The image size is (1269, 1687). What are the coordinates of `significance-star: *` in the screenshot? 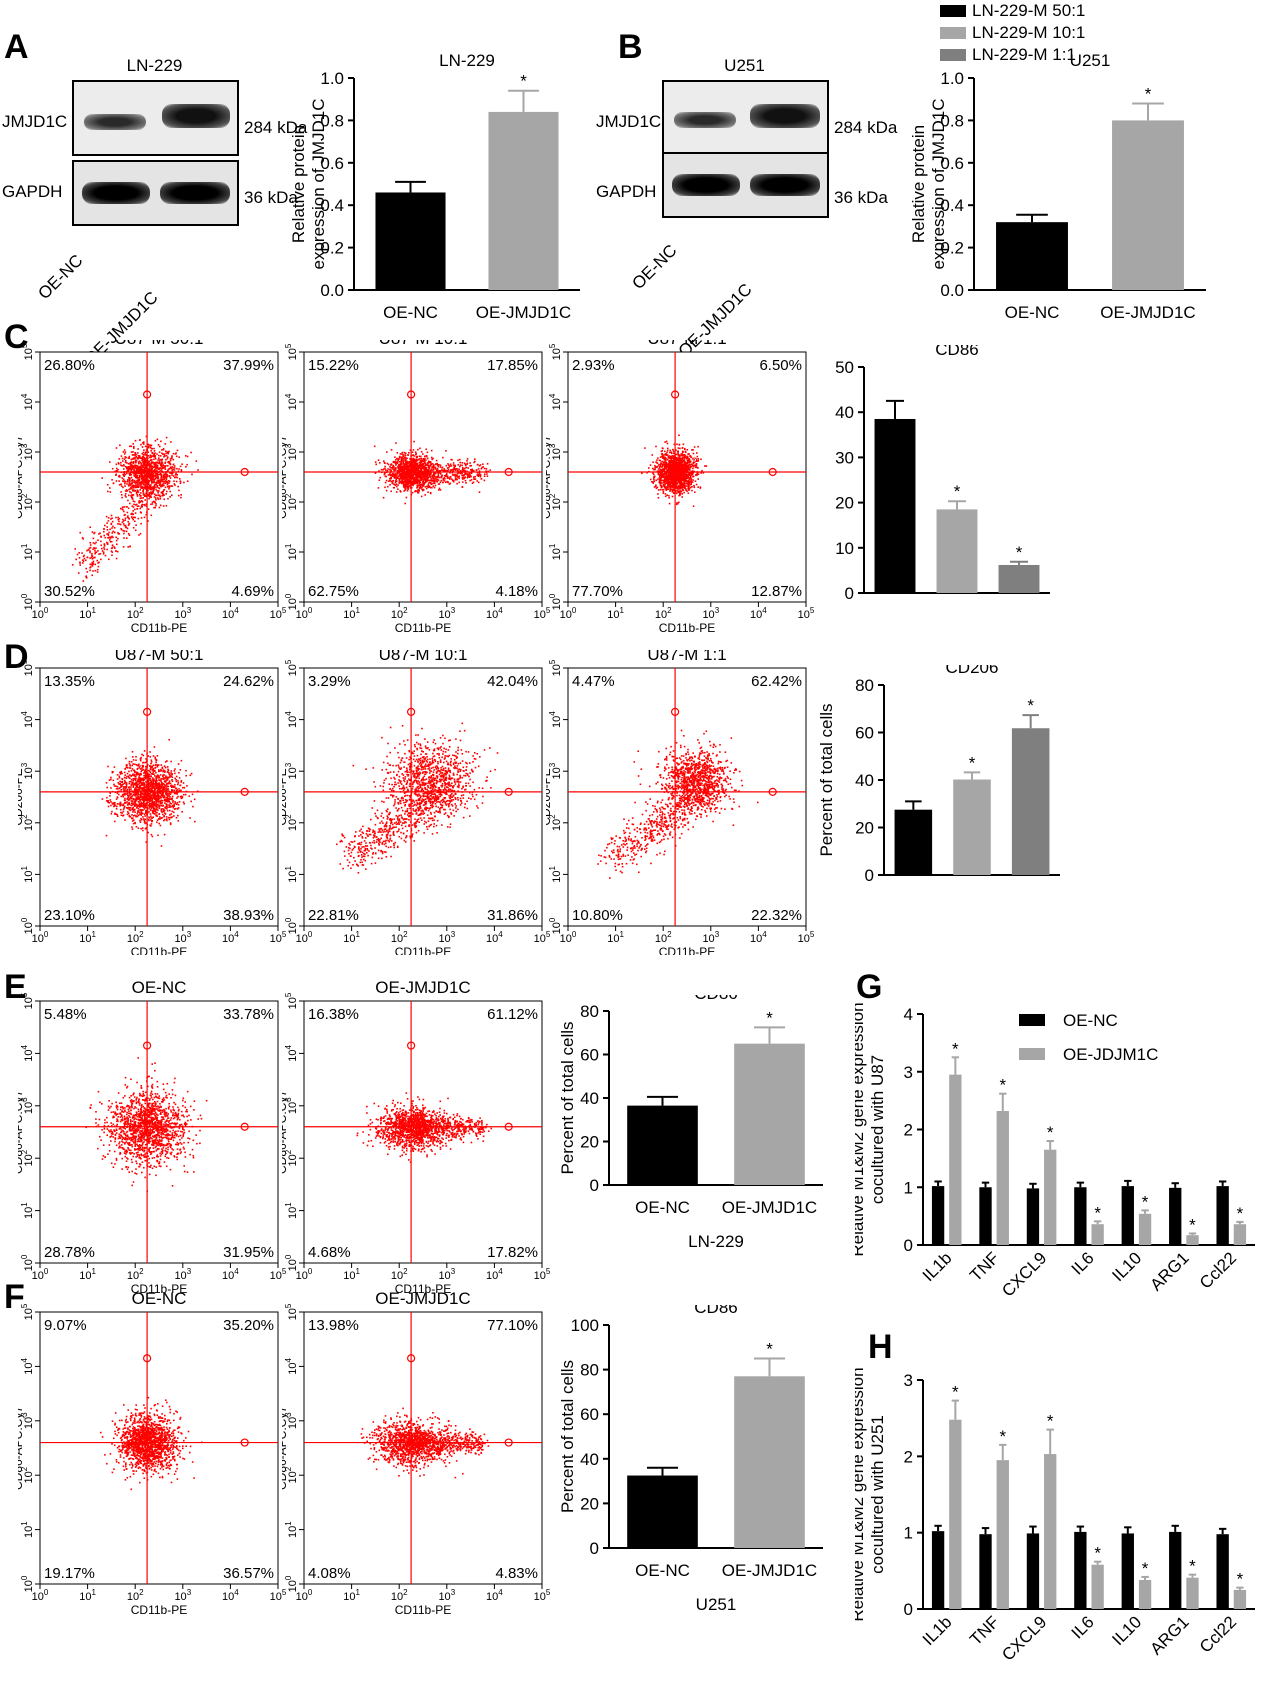 It's located at (1002, 1436).